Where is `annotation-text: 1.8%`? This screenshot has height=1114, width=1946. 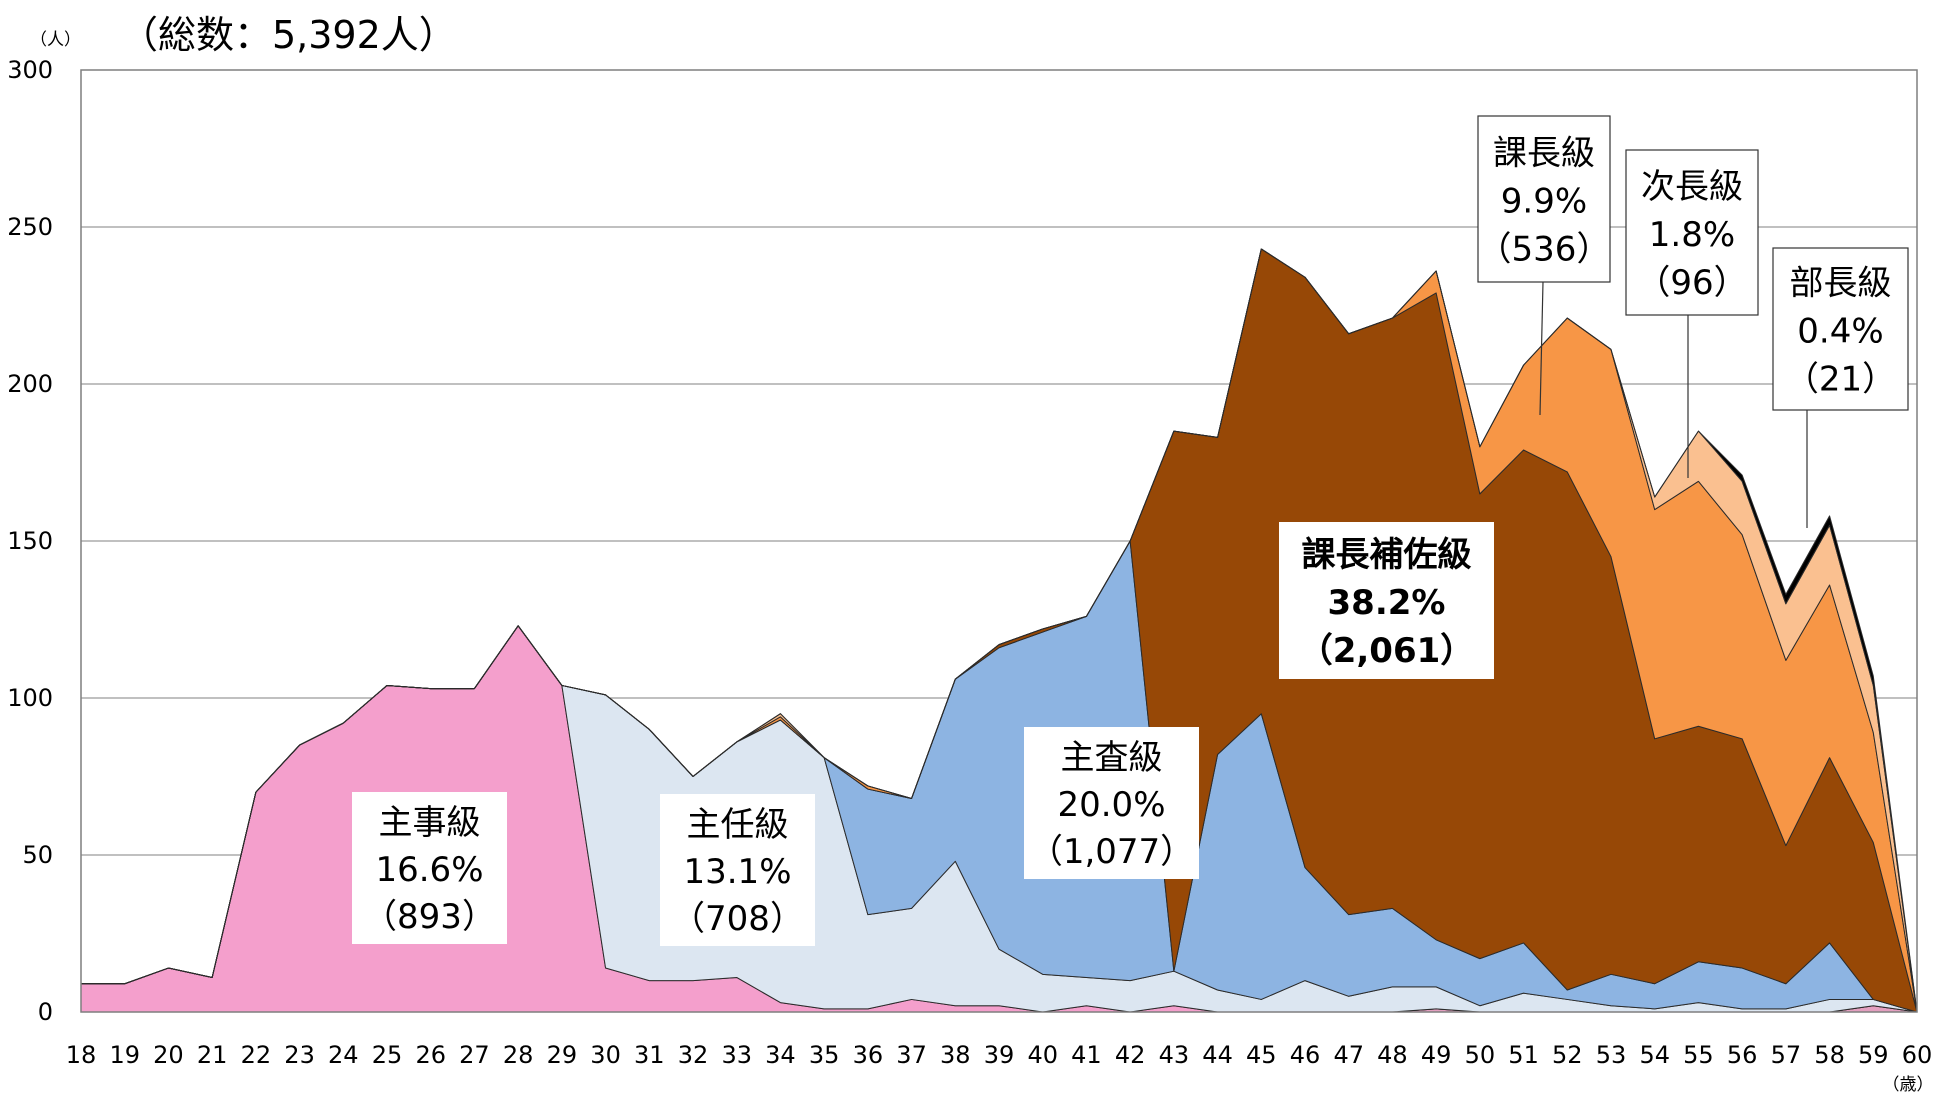 annotation-text: 1.8% is located at coordinates (1692, 235).